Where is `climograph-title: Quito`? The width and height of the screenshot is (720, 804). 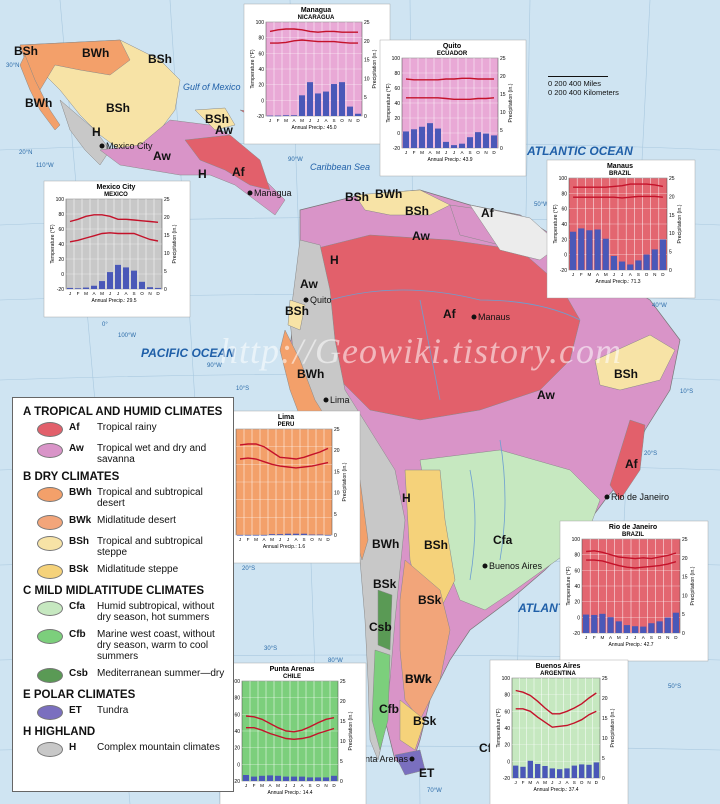
climograph-title: Quito is located at coordinates (452, 46).